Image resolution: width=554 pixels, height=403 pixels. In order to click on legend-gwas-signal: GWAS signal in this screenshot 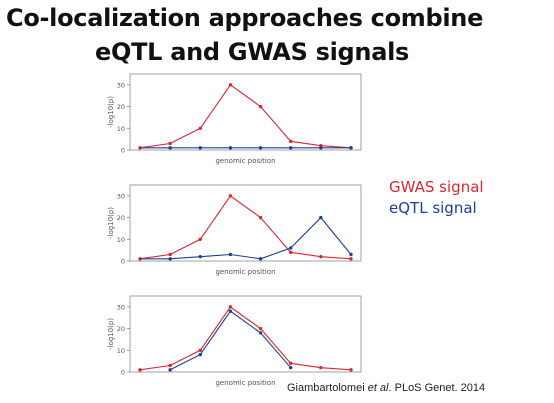, I will do `click(436, 187)`.